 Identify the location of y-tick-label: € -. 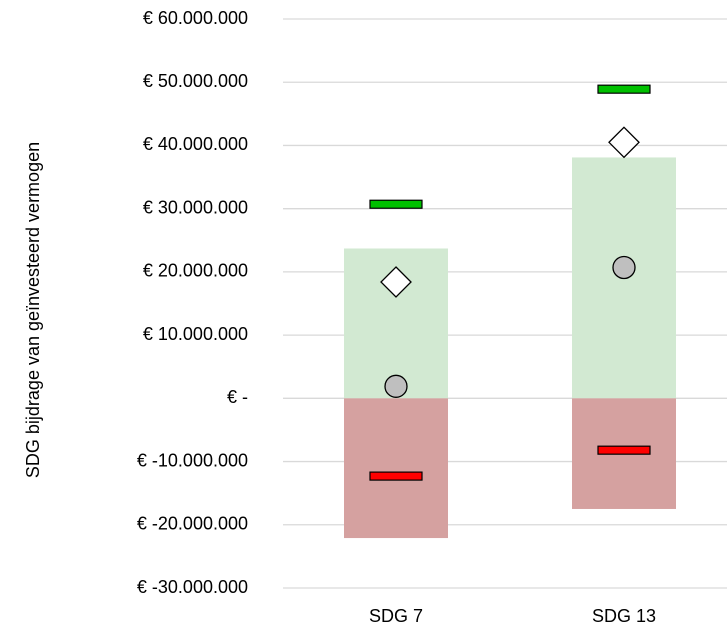
(237, 397).